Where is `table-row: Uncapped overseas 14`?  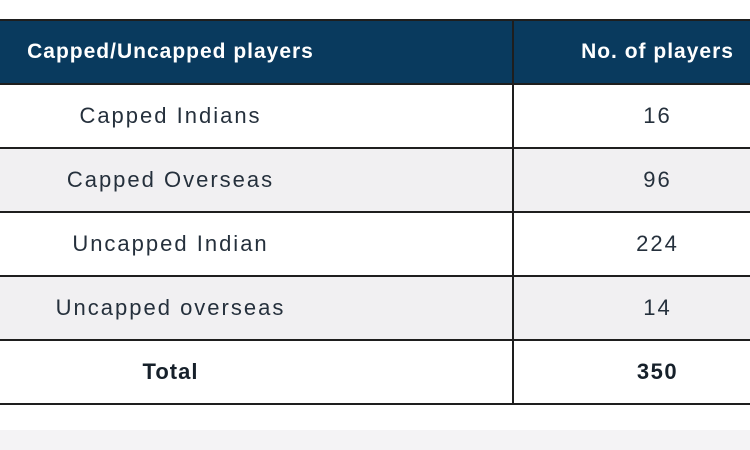 table-row: Uncapped overseas 14 is located at coordinates (375, 308).